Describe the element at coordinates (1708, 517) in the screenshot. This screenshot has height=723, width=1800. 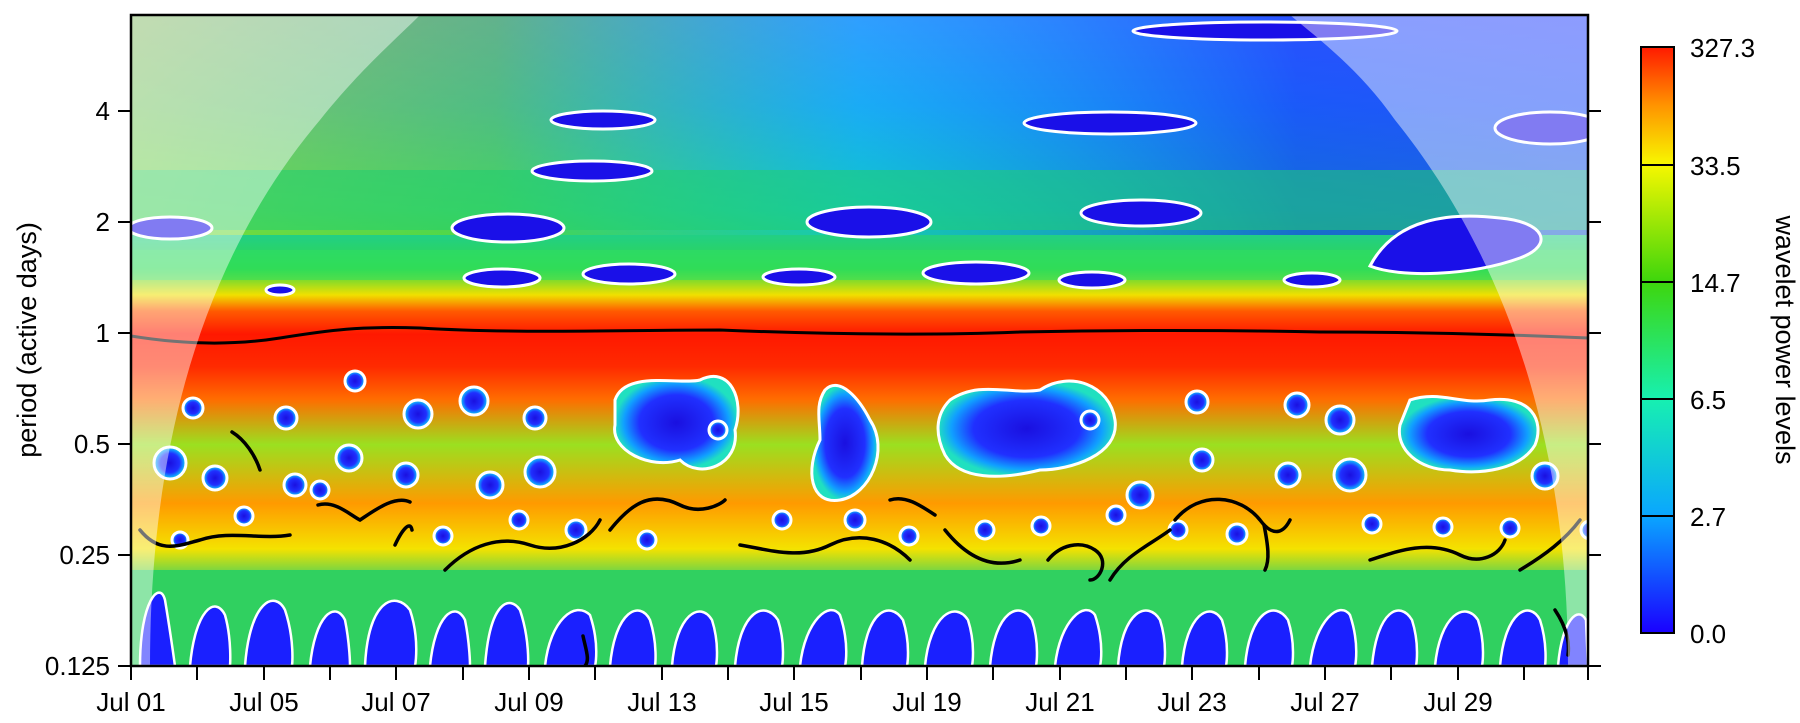
I see `legend-level-label: 2.7` at that location.